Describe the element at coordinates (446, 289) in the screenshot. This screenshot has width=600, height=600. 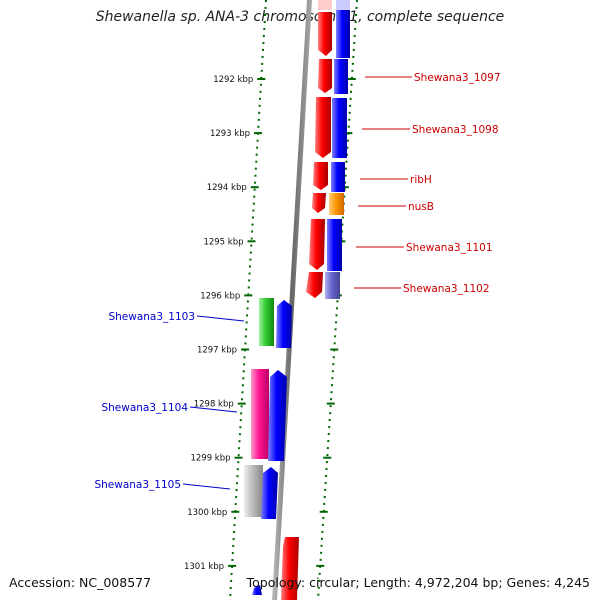
I see `gene-label: Shewana3_1102` at that location.